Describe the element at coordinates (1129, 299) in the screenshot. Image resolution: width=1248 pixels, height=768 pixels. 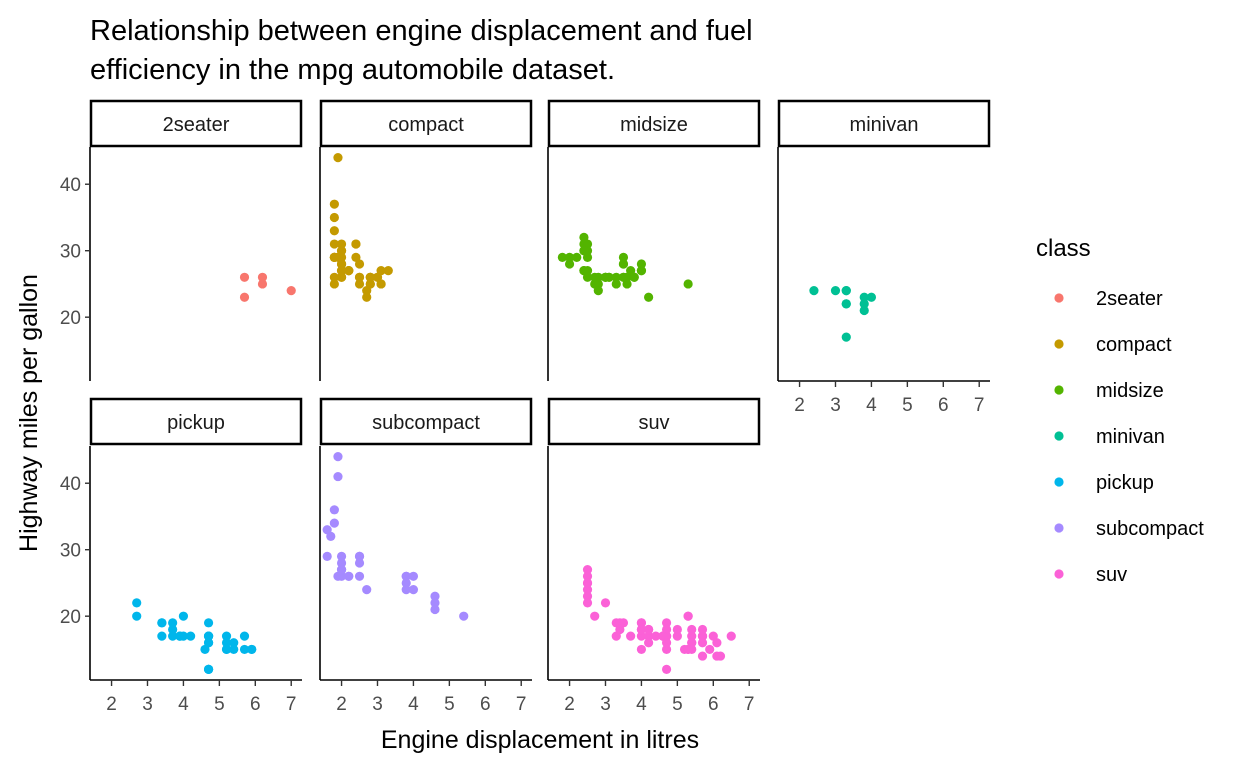
I see `legend-label-2seater: 2seater` at that location.